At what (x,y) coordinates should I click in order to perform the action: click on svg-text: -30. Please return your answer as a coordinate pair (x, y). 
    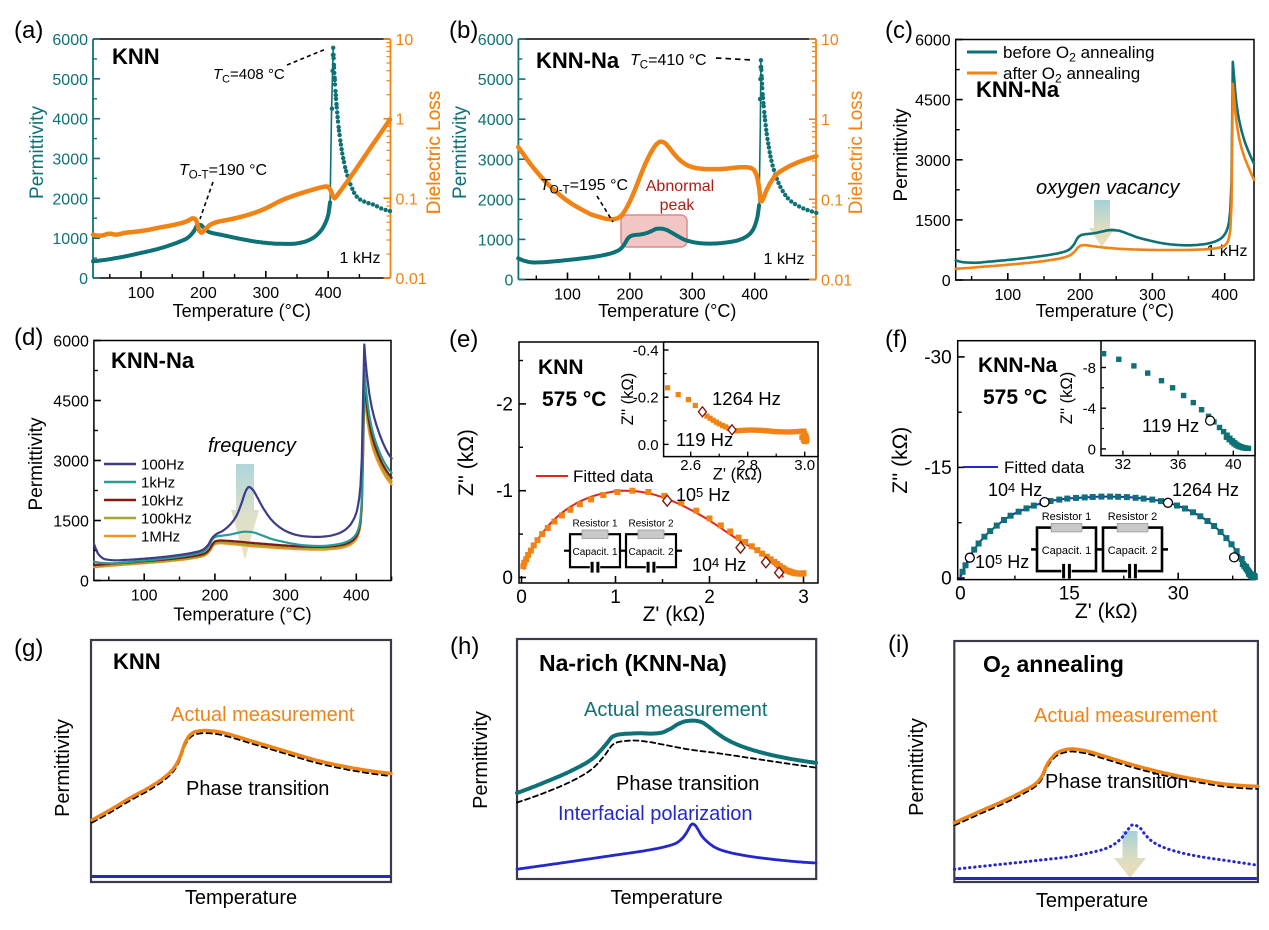
    Looking at the image, I should click on (937, 357).